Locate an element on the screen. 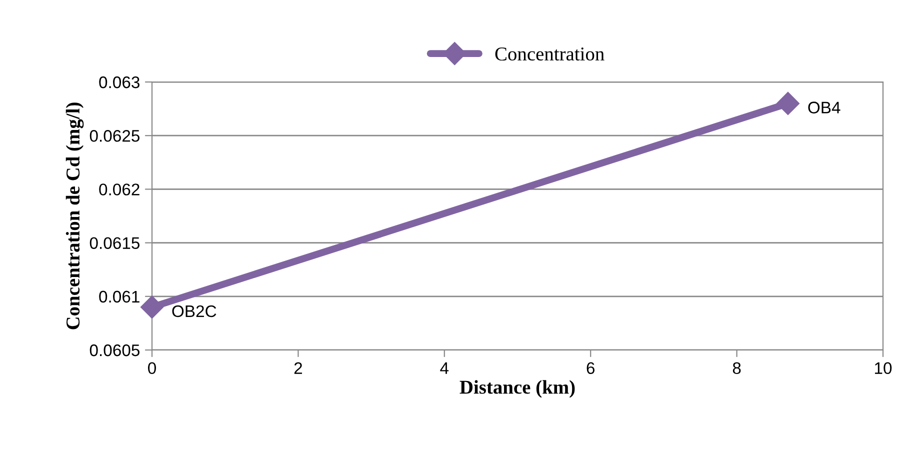 This screenshot has height=463, width=913. y-tick-label: 0.062 is located at coordinates (119, 190).